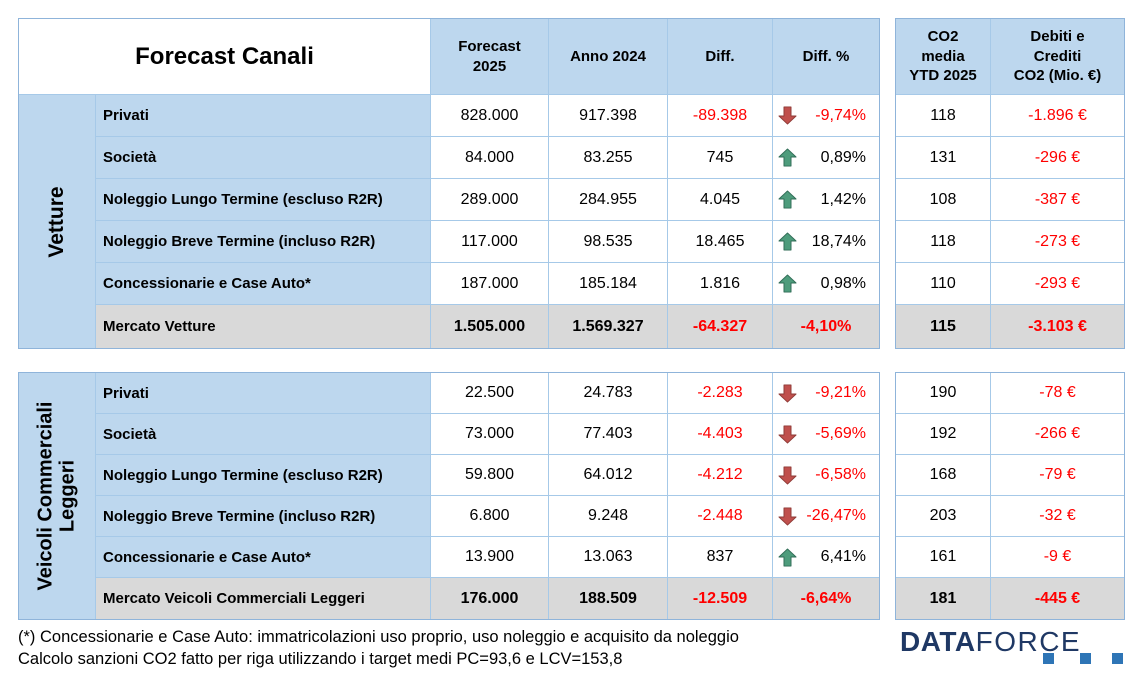  I want to click on diff-cell: 745, so click(720, 158).